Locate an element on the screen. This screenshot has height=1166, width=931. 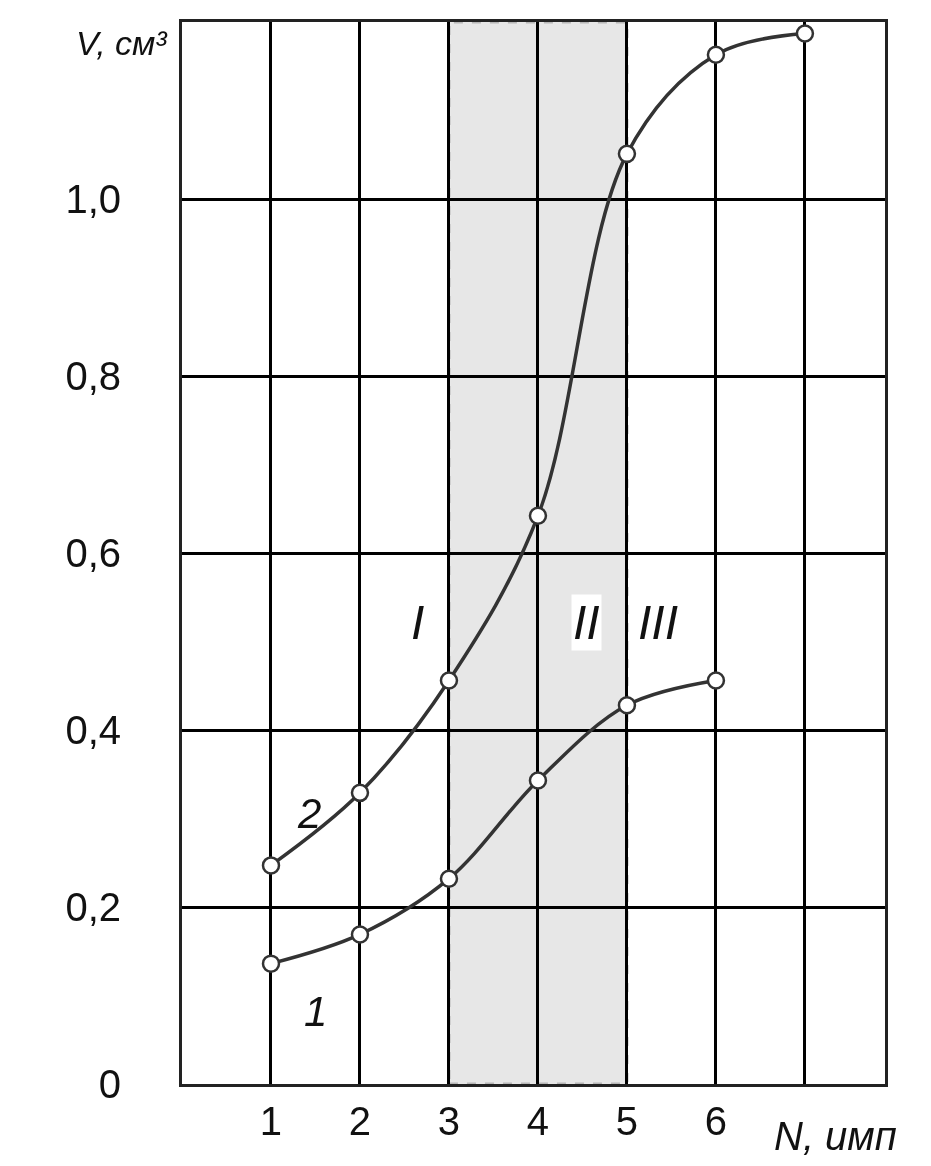
x-tick-label: 2 is located at coordinates (360, 1121).